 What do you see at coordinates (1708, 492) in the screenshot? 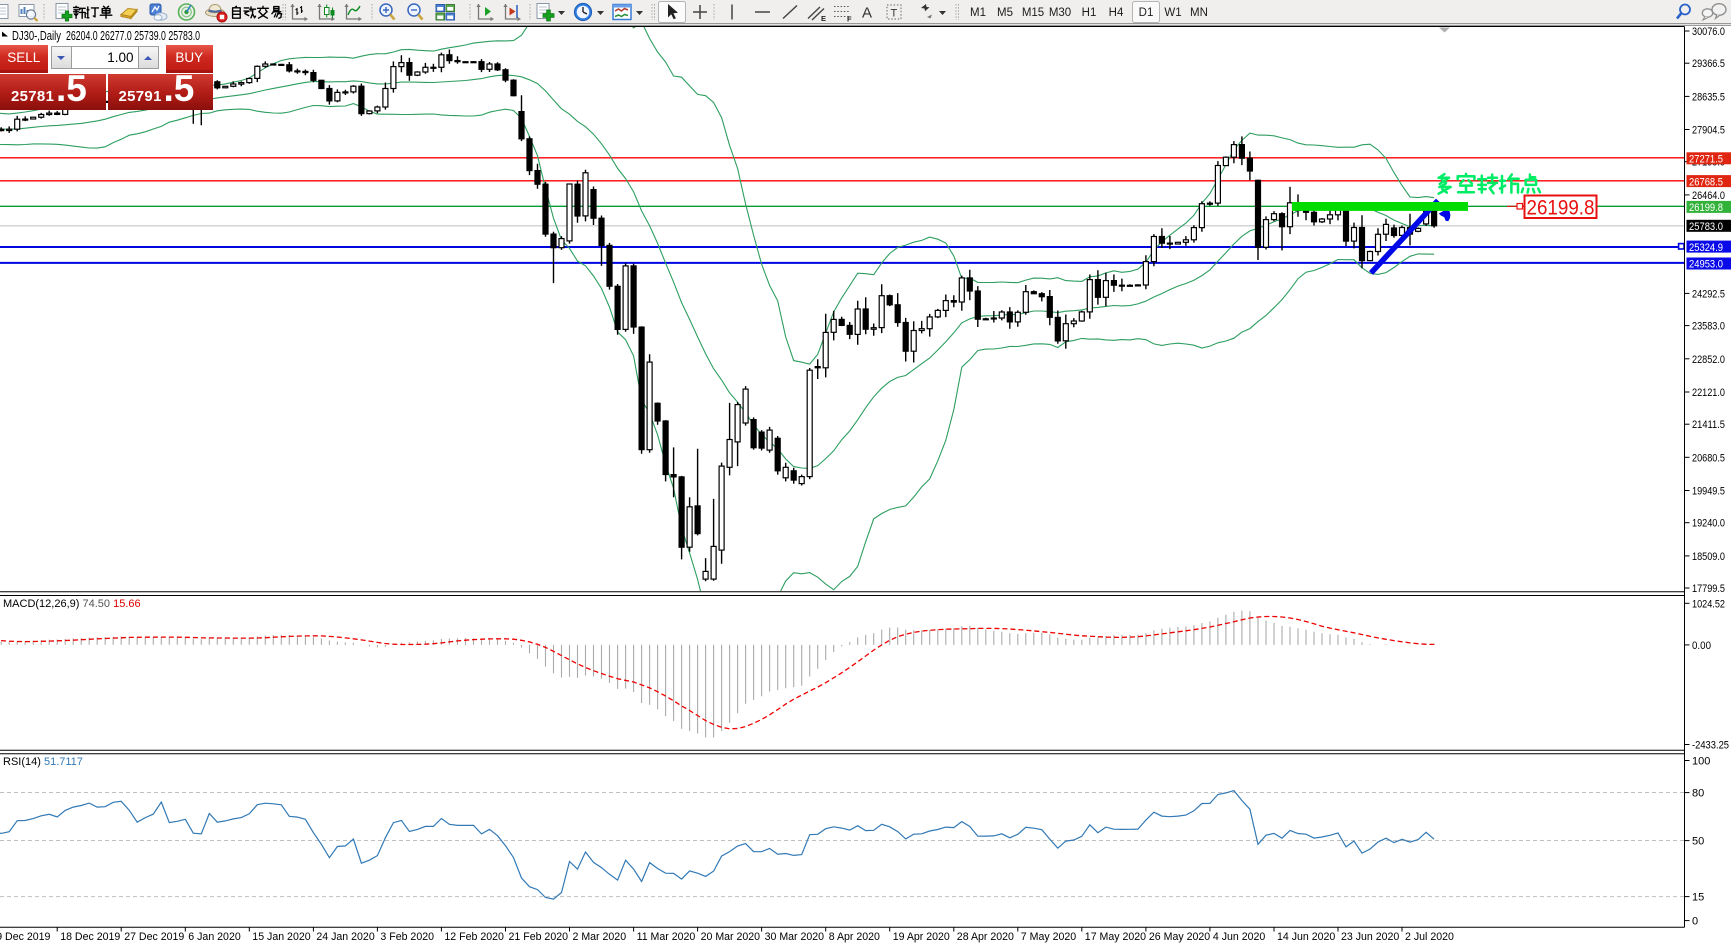
I see `svg-text: 19949.5` at bounding box center [1708, 492].